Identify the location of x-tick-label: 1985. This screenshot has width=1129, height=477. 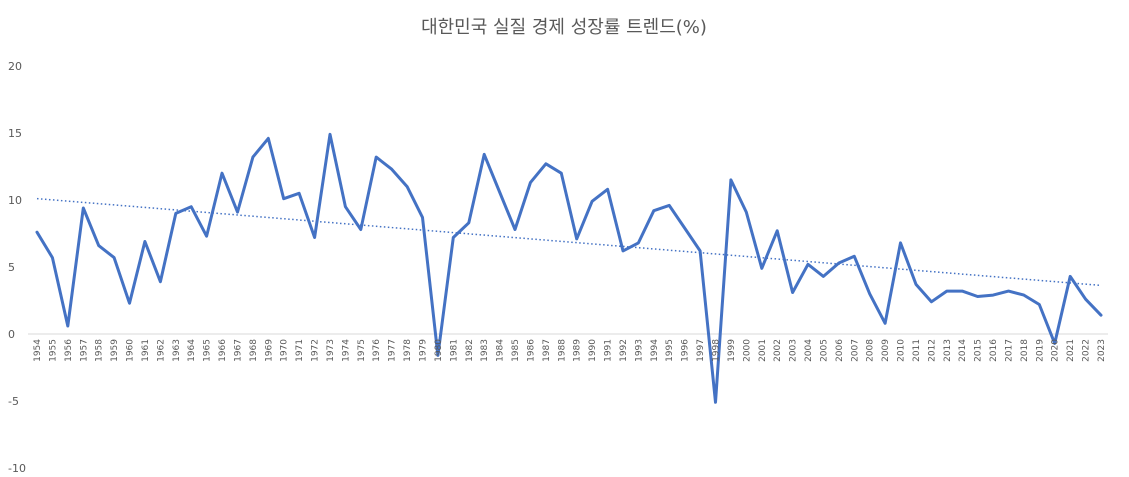
(516, 350).